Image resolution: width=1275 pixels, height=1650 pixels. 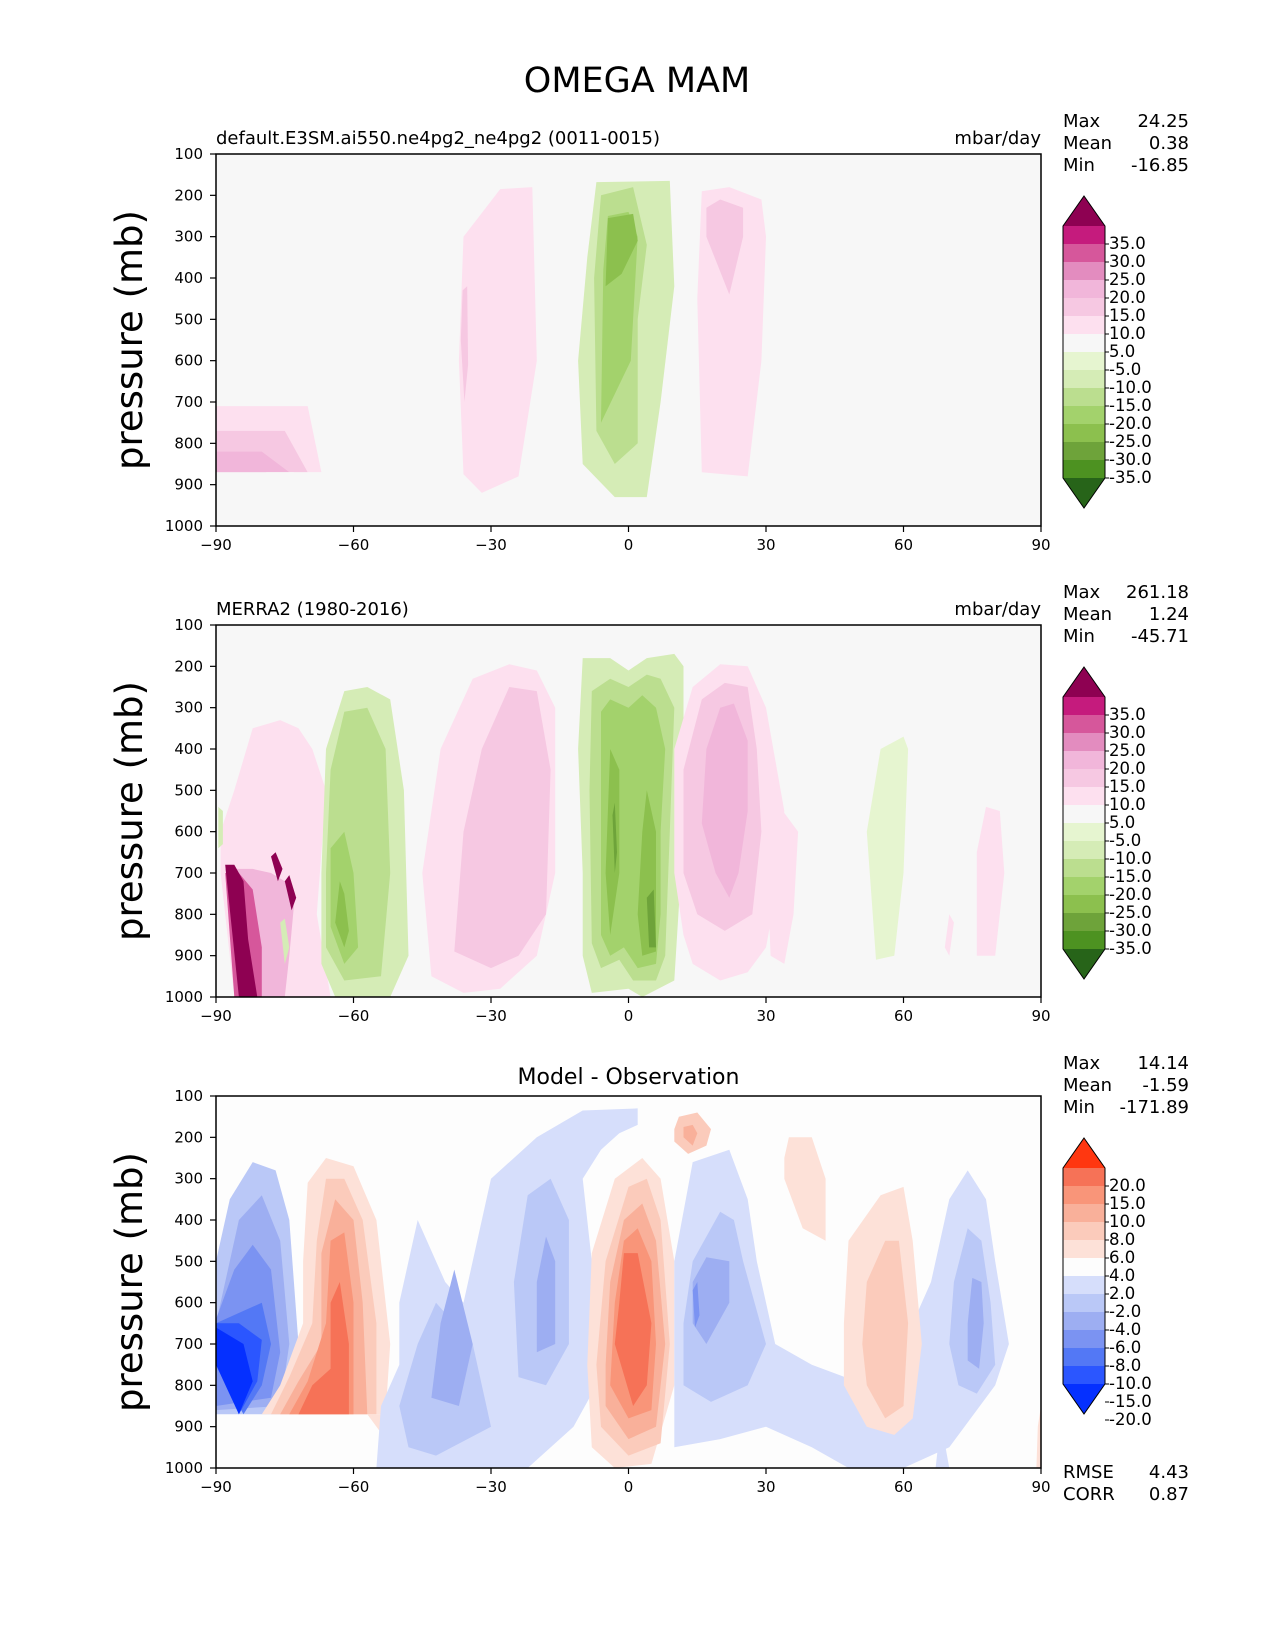 What do you see at coordinates (1163, 121) in the screenshot?
I see `stat-value: 24.25` at bounding box center [1163, 121].